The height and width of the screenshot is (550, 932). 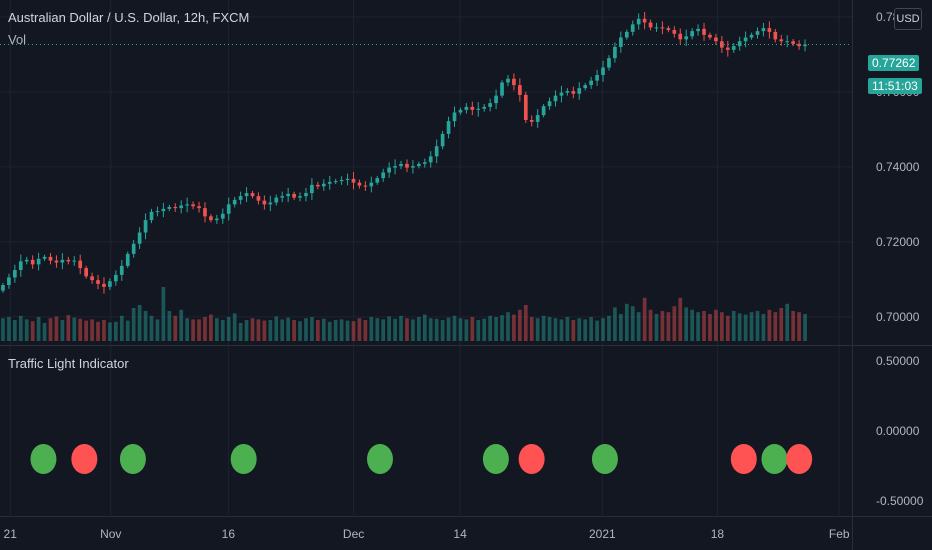 I want to click on bar-countdown-tag: 11:51:03, so click(x=895, y=86).